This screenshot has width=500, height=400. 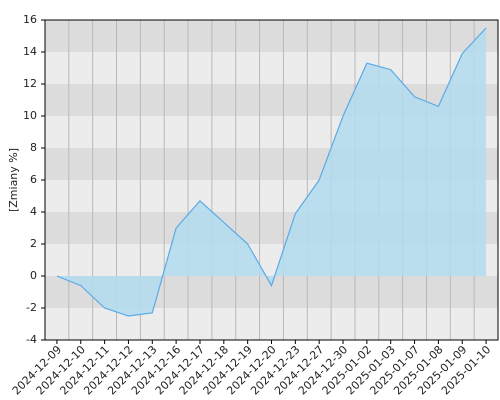 What do you see at coordinates (30, 19) in the screenshot?
I see `y-tick-label: 16` at bounding box center [30, 19].